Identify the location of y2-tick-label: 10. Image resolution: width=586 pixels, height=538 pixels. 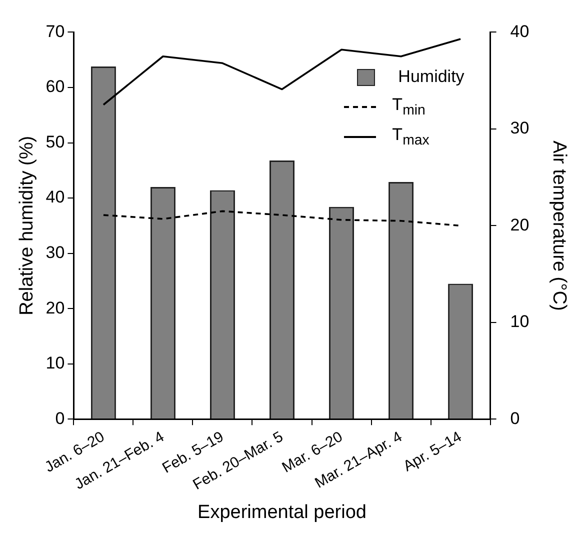
(520, 322).